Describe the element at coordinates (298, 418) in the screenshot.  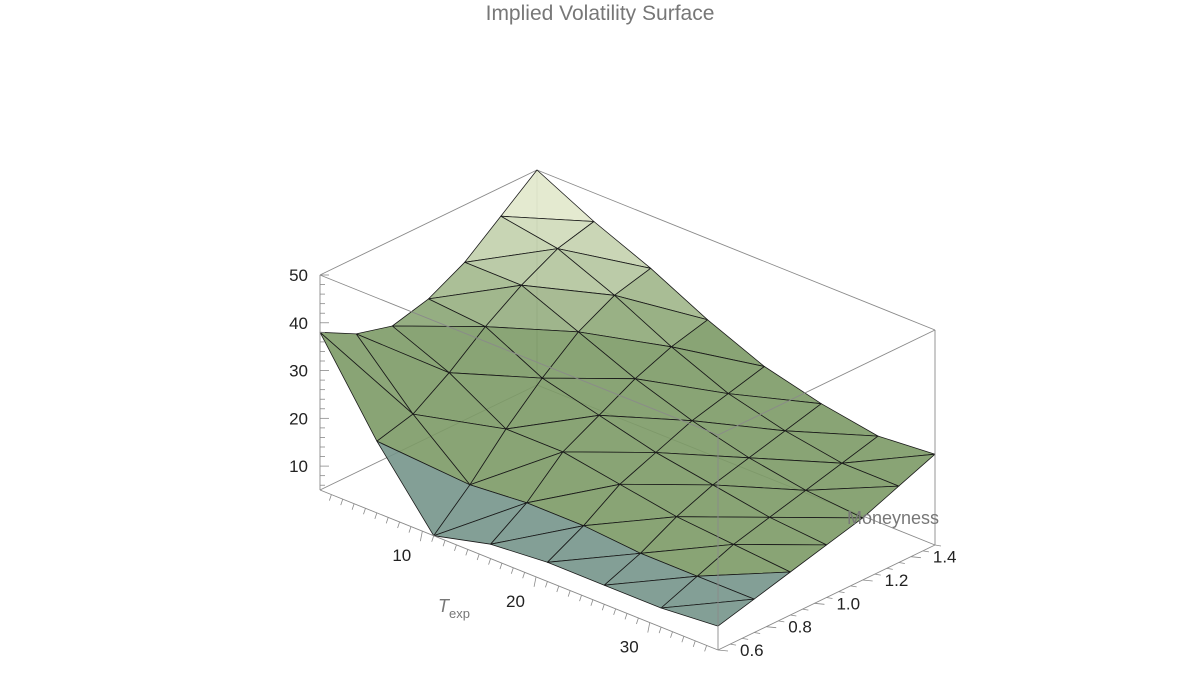
I see `z-tick-label: 20` at that location.